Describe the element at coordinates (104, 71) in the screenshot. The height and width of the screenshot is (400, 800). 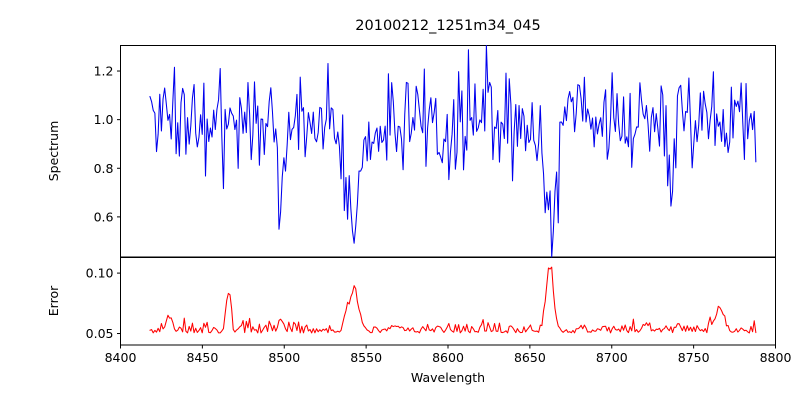
I see `tick-label: 1.2` at that location.